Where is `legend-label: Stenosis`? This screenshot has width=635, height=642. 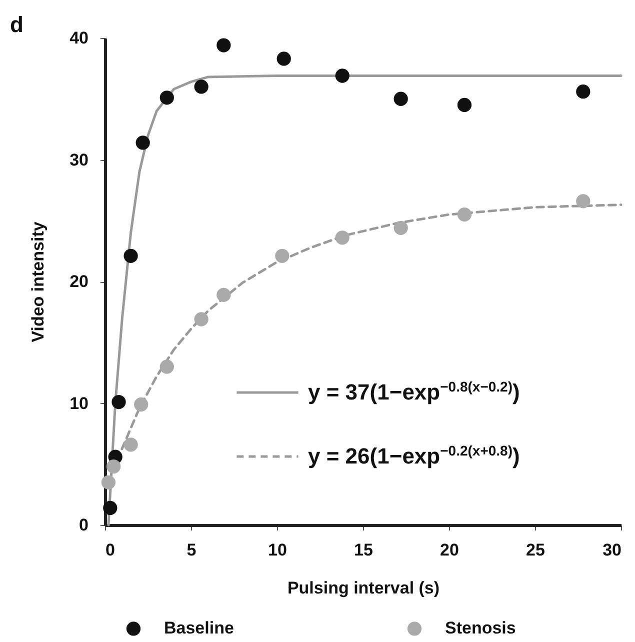
legend-label: Stenosis is located at coordinates (480, 628).